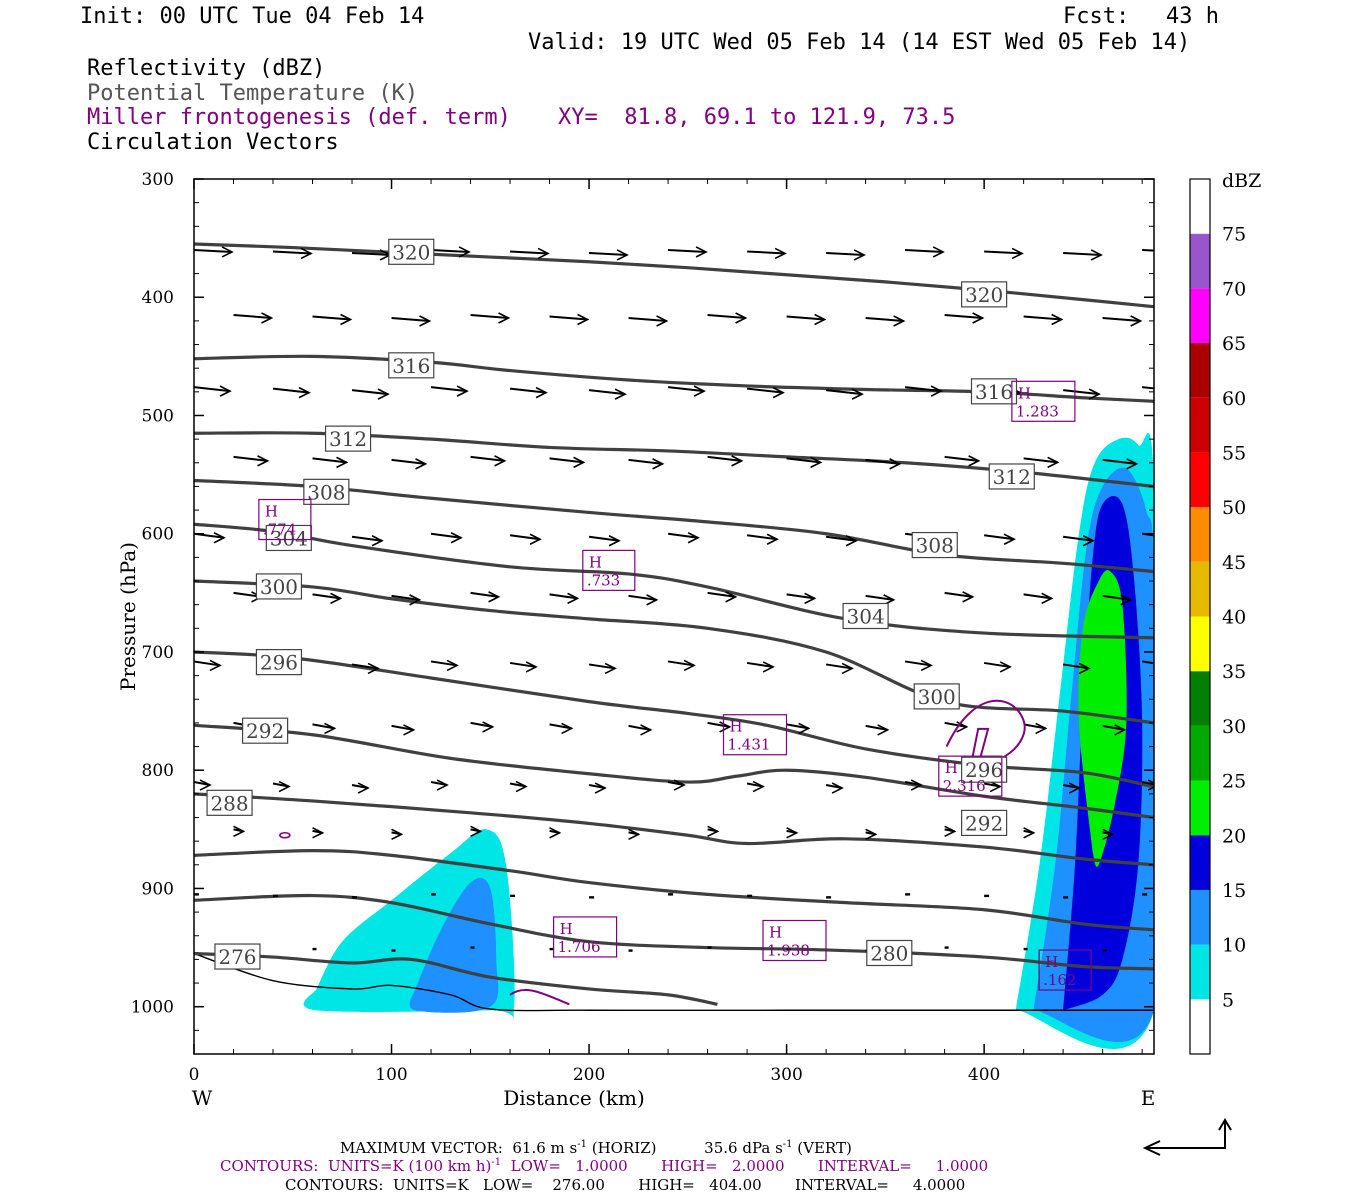 This screenshot has height=1200, width=1350. What do you see at coordinates (1151, 1148) in the screenshot?
I see `reference-vector-head` at bounding box center [1151, 1148].